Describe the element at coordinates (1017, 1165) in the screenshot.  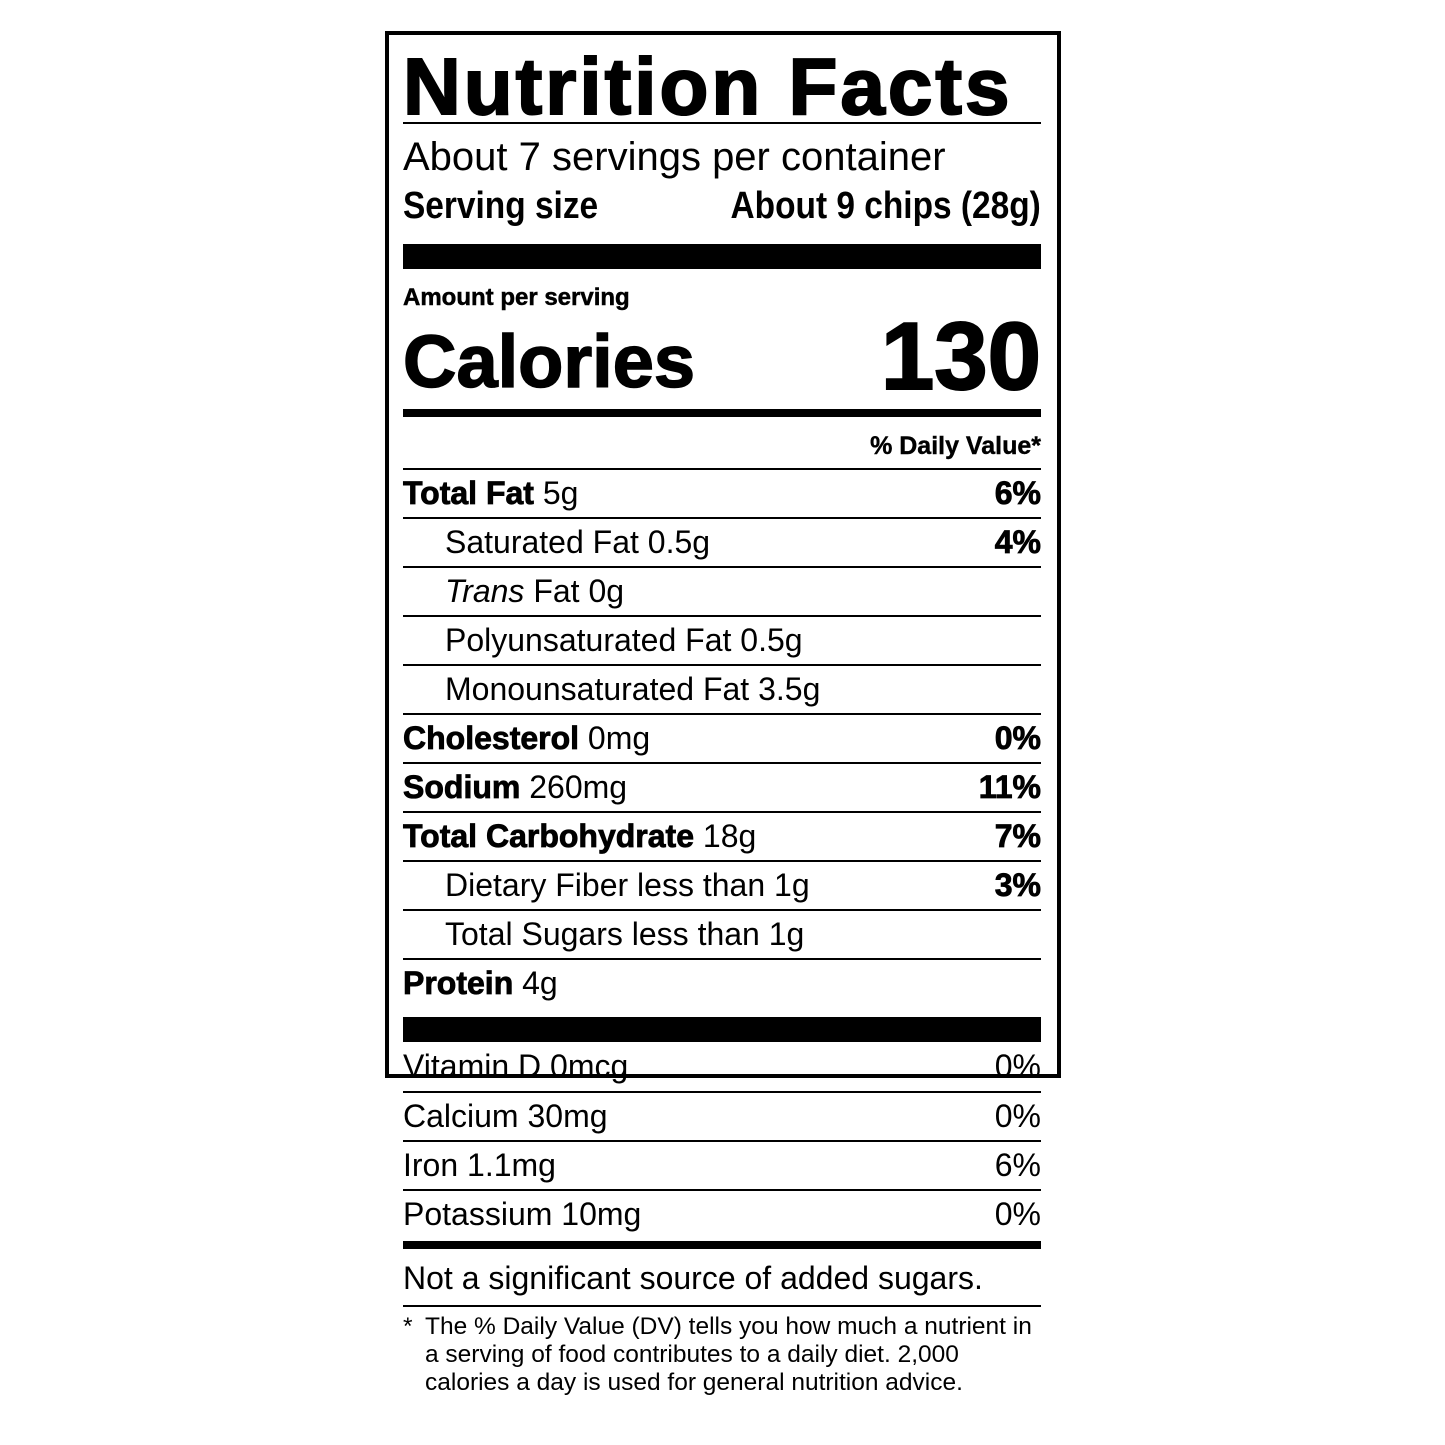
I see `vitamin-dv: 6%` at that location.